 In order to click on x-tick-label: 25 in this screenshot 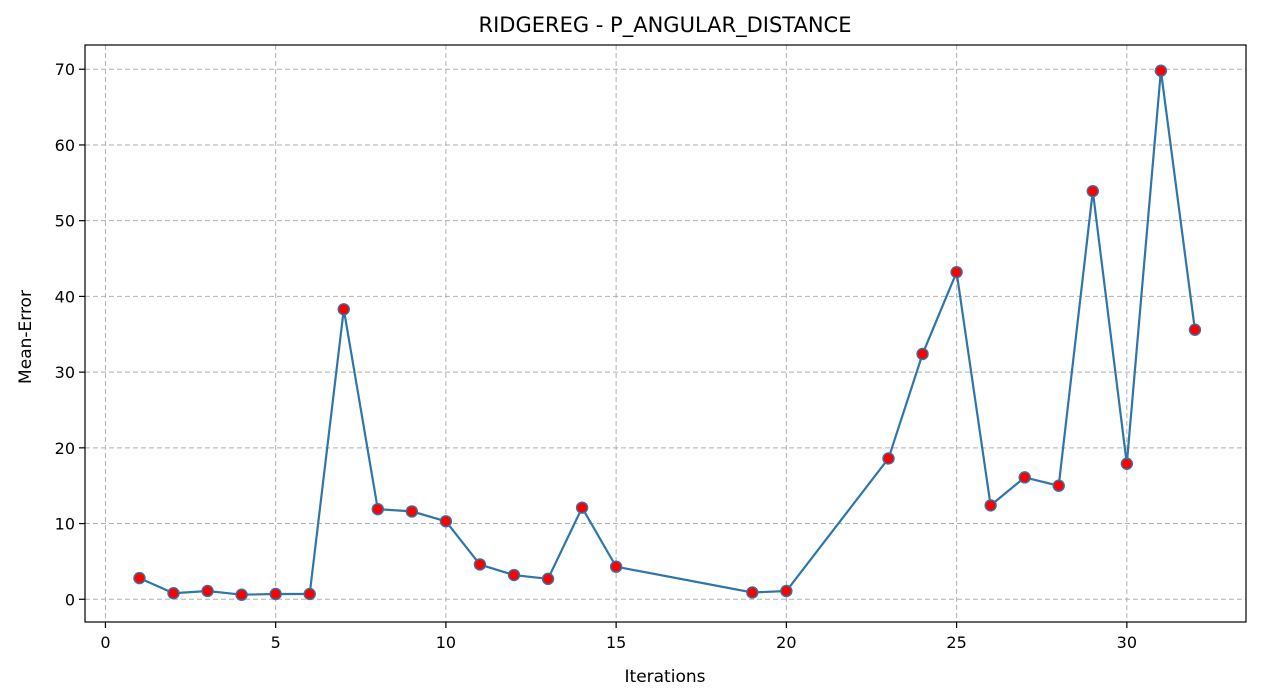, I will do `click(956, 642)`.